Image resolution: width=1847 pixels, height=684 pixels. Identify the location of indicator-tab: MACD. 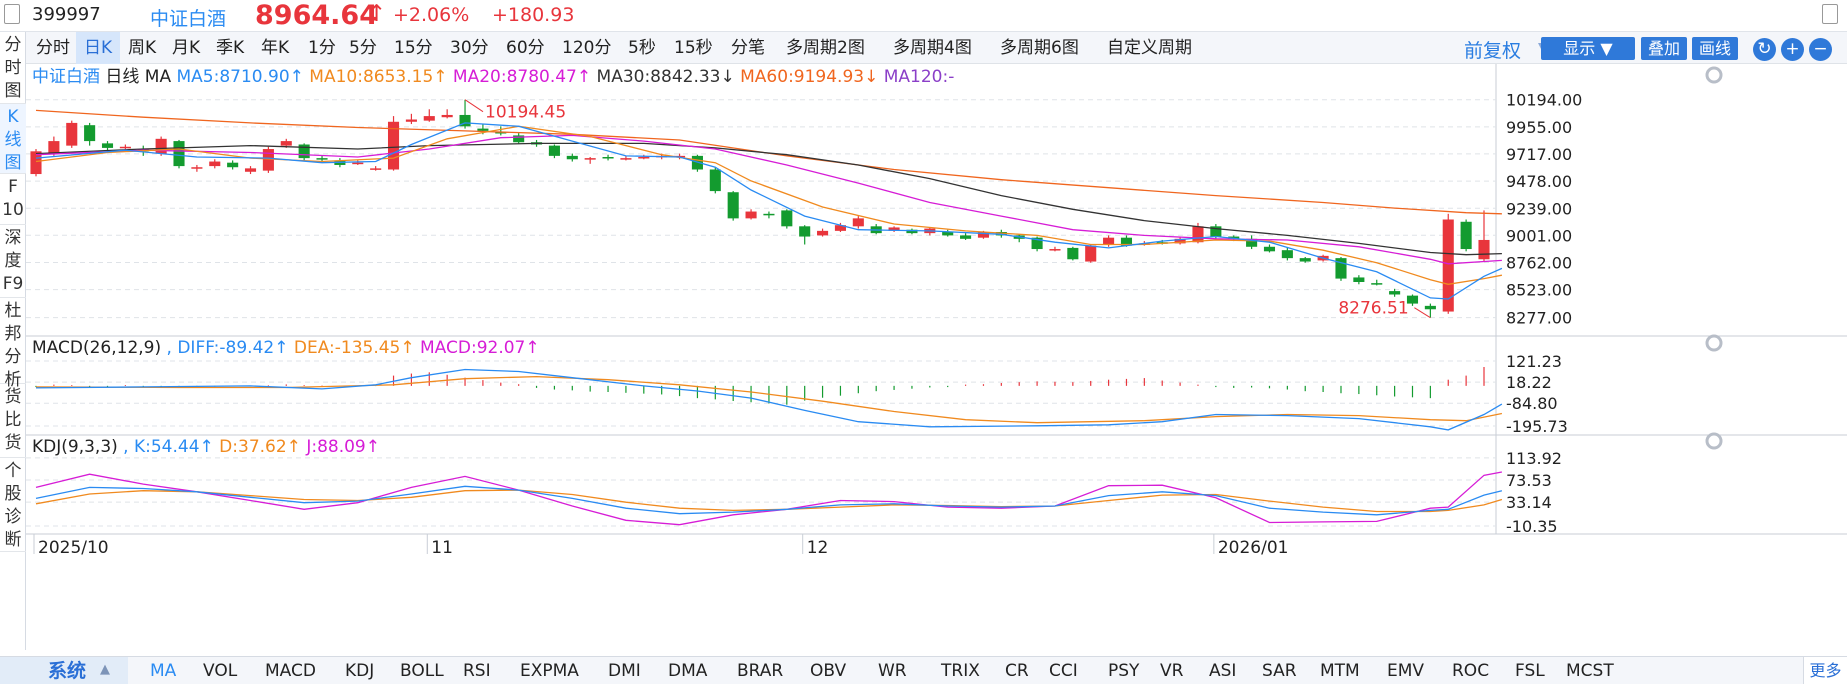
(290, 671).